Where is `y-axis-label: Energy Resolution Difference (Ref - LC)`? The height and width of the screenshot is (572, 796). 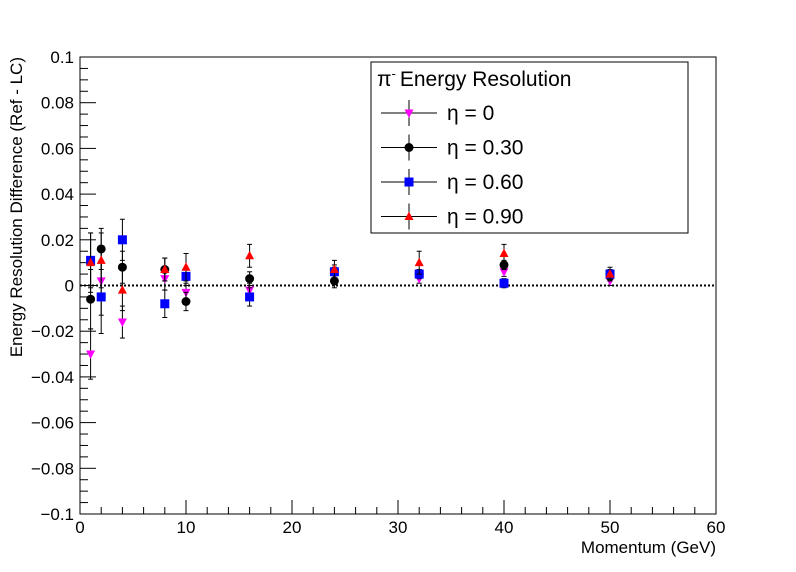
y-axis-label: Energy Resolution Difference (Ref - LC) is located at coordinates (16, 207).